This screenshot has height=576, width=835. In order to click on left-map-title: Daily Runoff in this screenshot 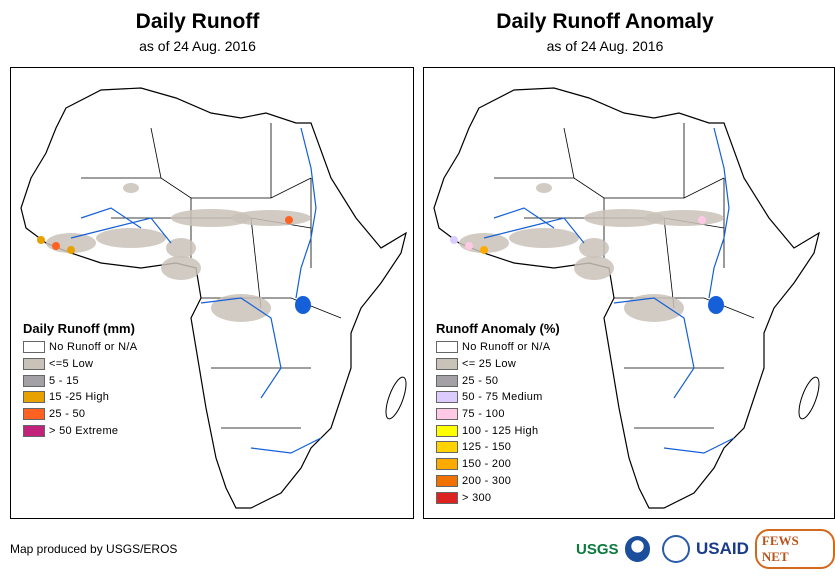, I will do `click(197, 21)`.